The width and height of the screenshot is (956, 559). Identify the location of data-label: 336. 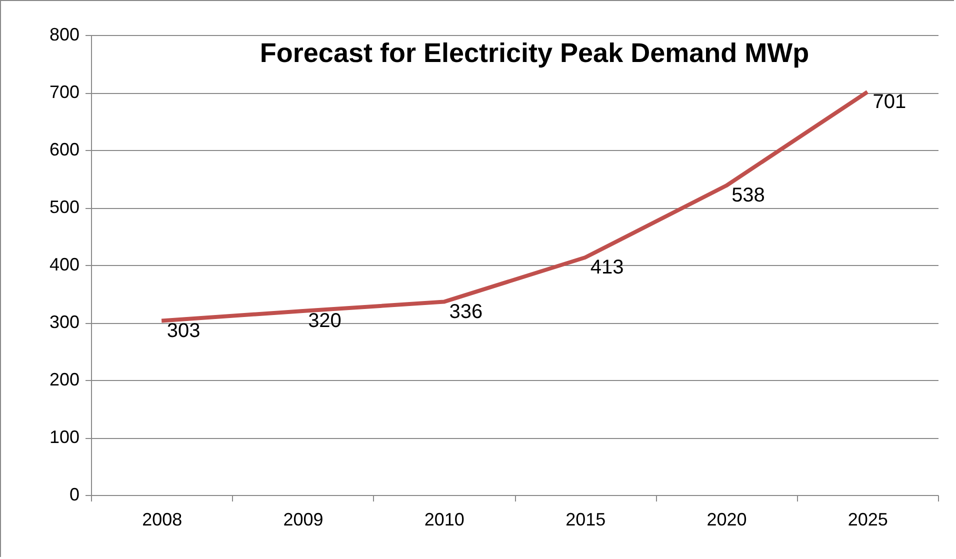
(466, 311).